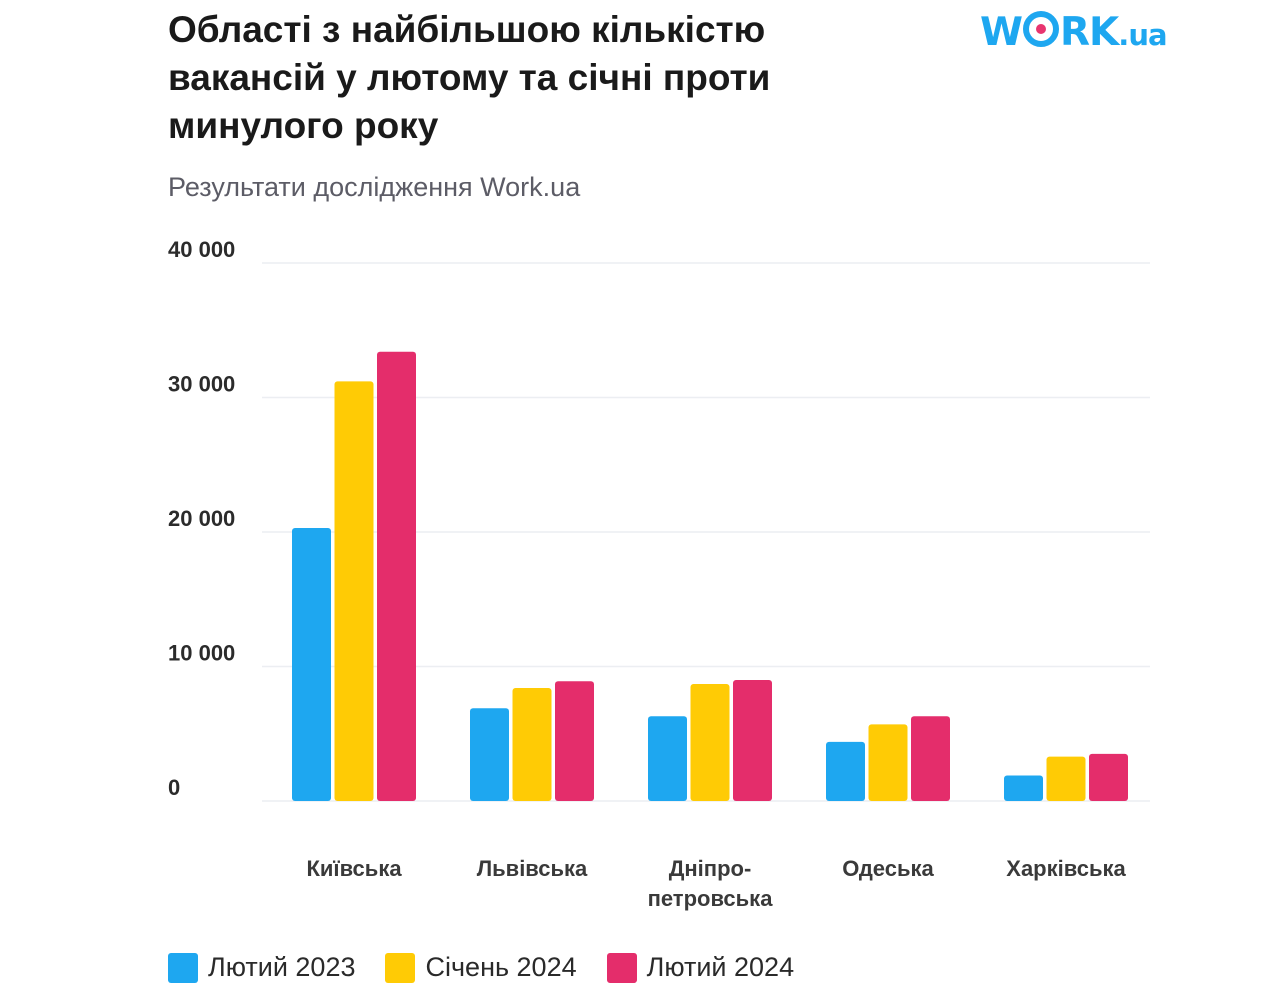 The height and width of the screenshot is (984, 1272). I want to click on x-tick-label: Львівська, so click(532, 868).